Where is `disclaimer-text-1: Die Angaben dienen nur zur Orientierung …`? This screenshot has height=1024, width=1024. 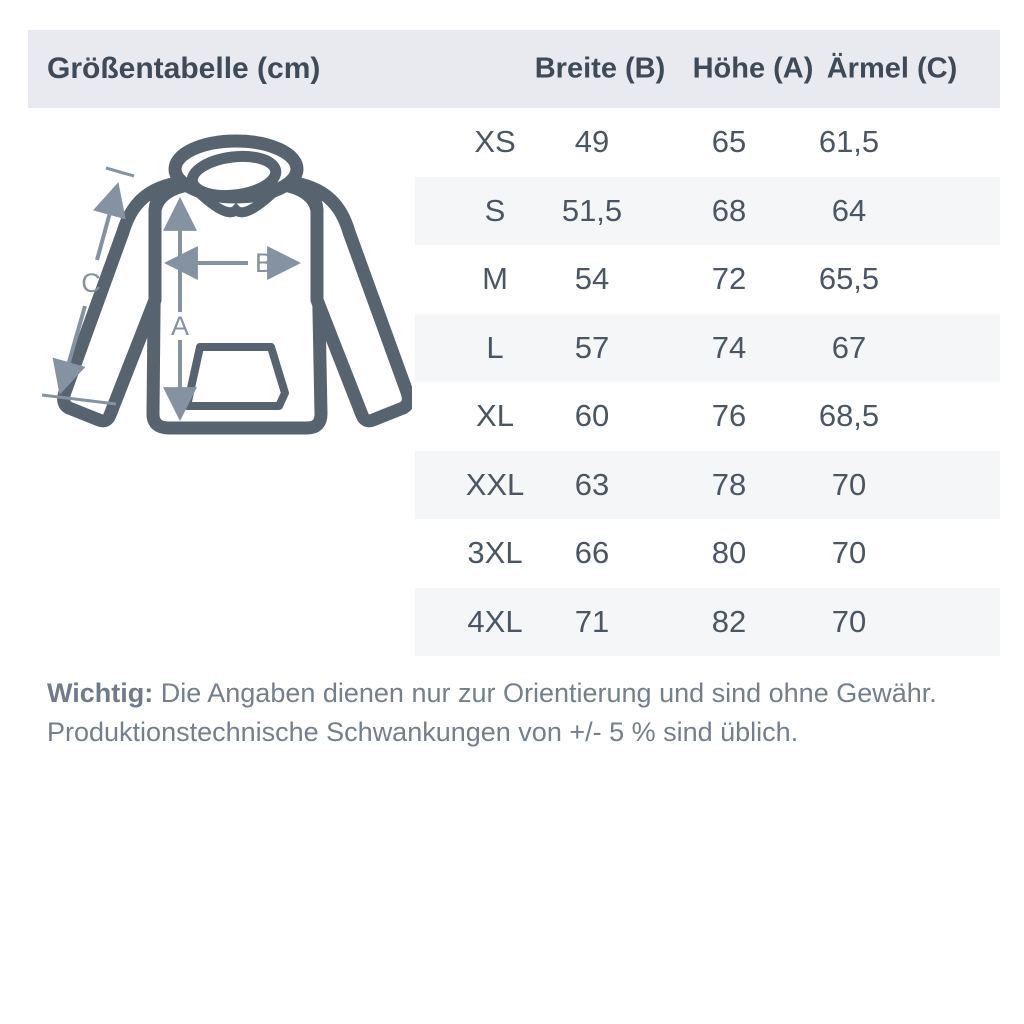
disclaimer-text-1: Die Angaben dienen nur zur Orientierung … is located at coordinates (545, 693).